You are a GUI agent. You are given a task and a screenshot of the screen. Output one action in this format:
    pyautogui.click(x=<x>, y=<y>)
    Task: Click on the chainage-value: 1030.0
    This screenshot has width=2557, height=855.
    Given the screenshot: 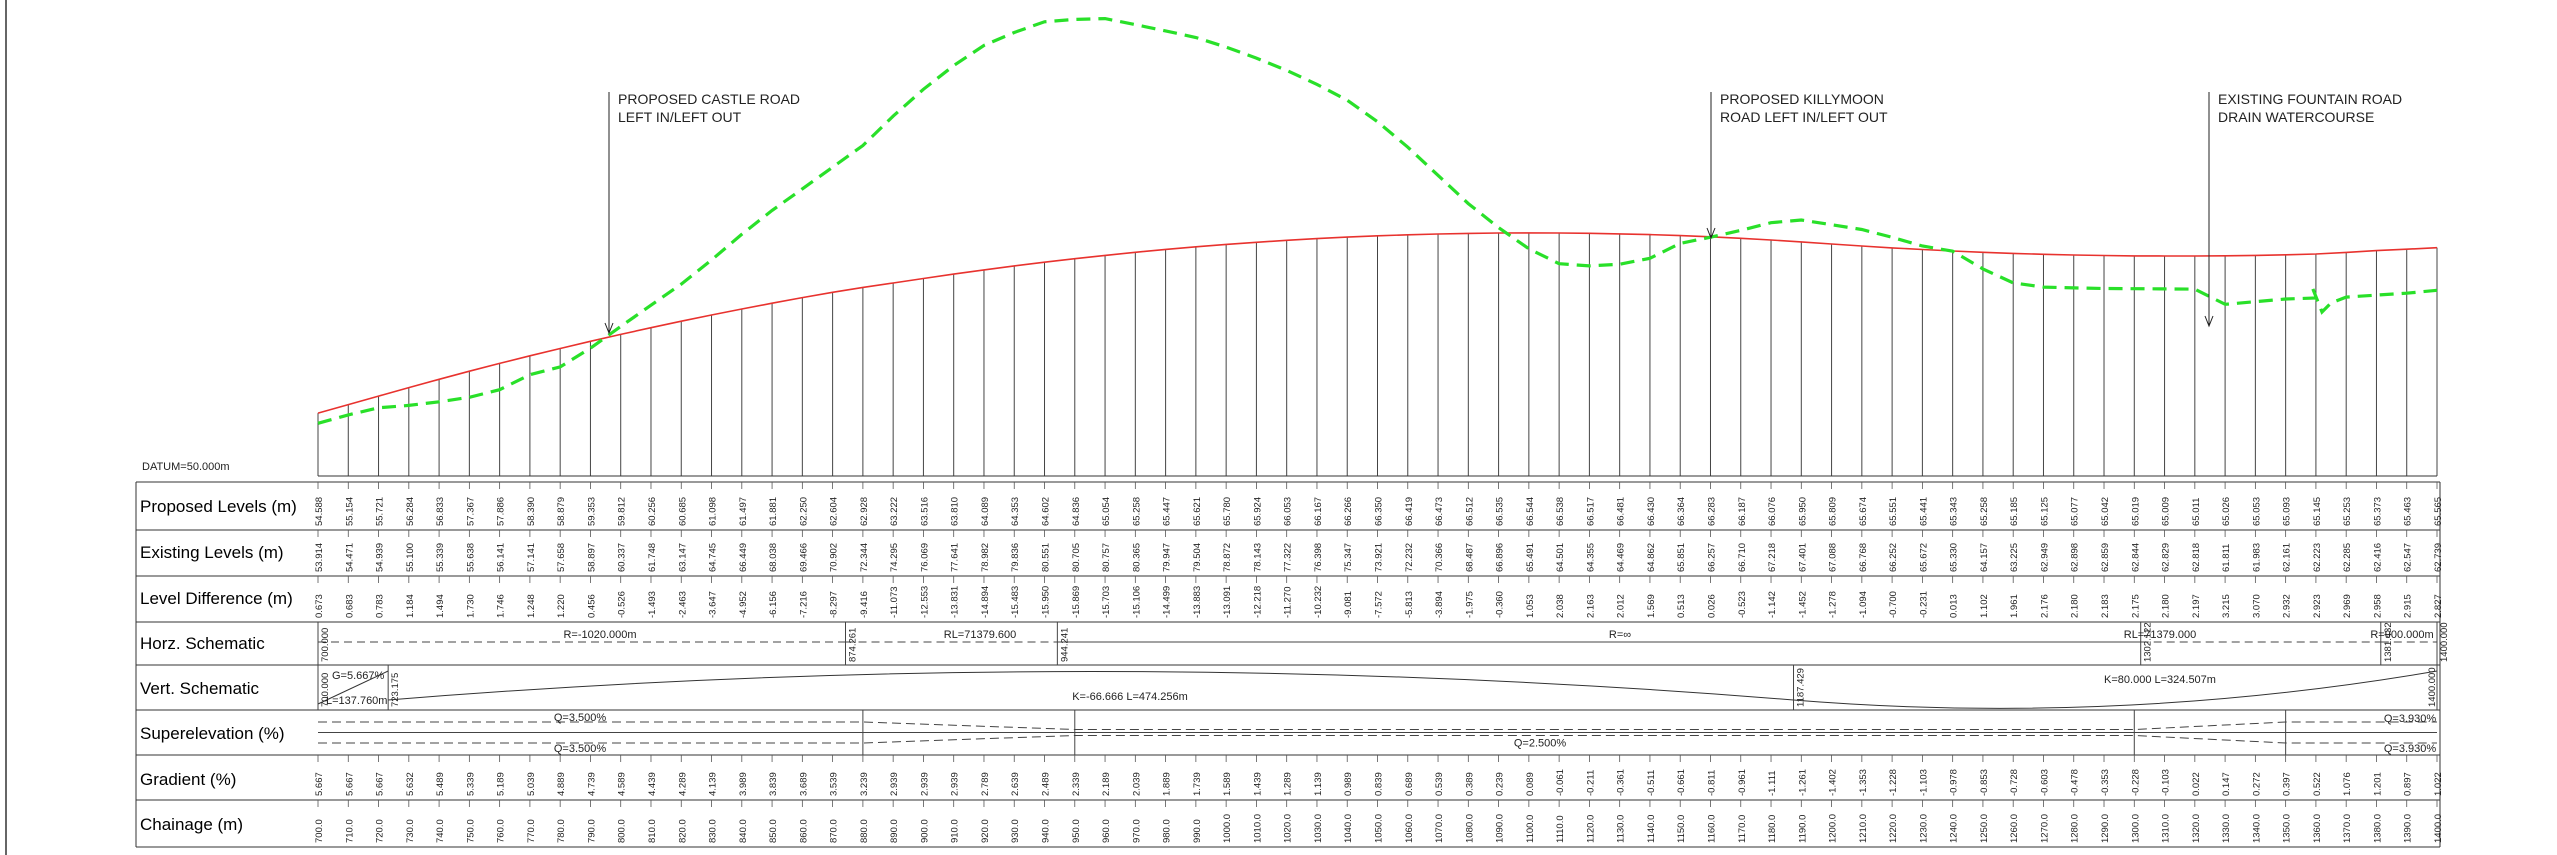 What is the action you would take?
    pyautogui.click(x=1318, y=828)
    